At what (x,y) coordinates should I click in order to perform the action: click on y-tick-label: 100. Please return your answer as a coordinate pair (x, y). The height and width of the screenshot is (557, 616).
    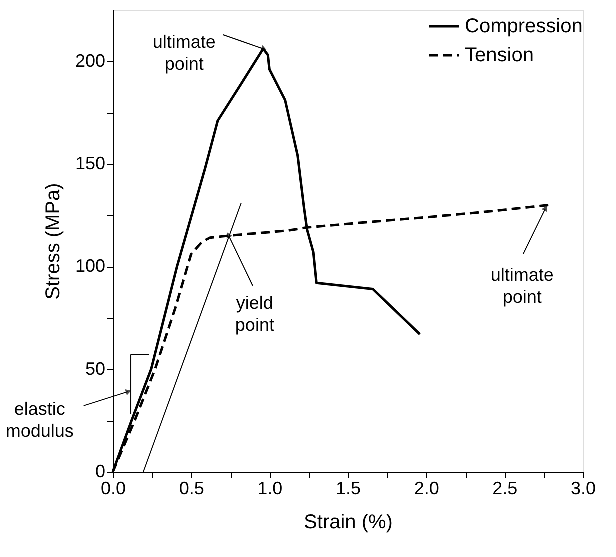
    Looking at the image, I should click on (90, 266).